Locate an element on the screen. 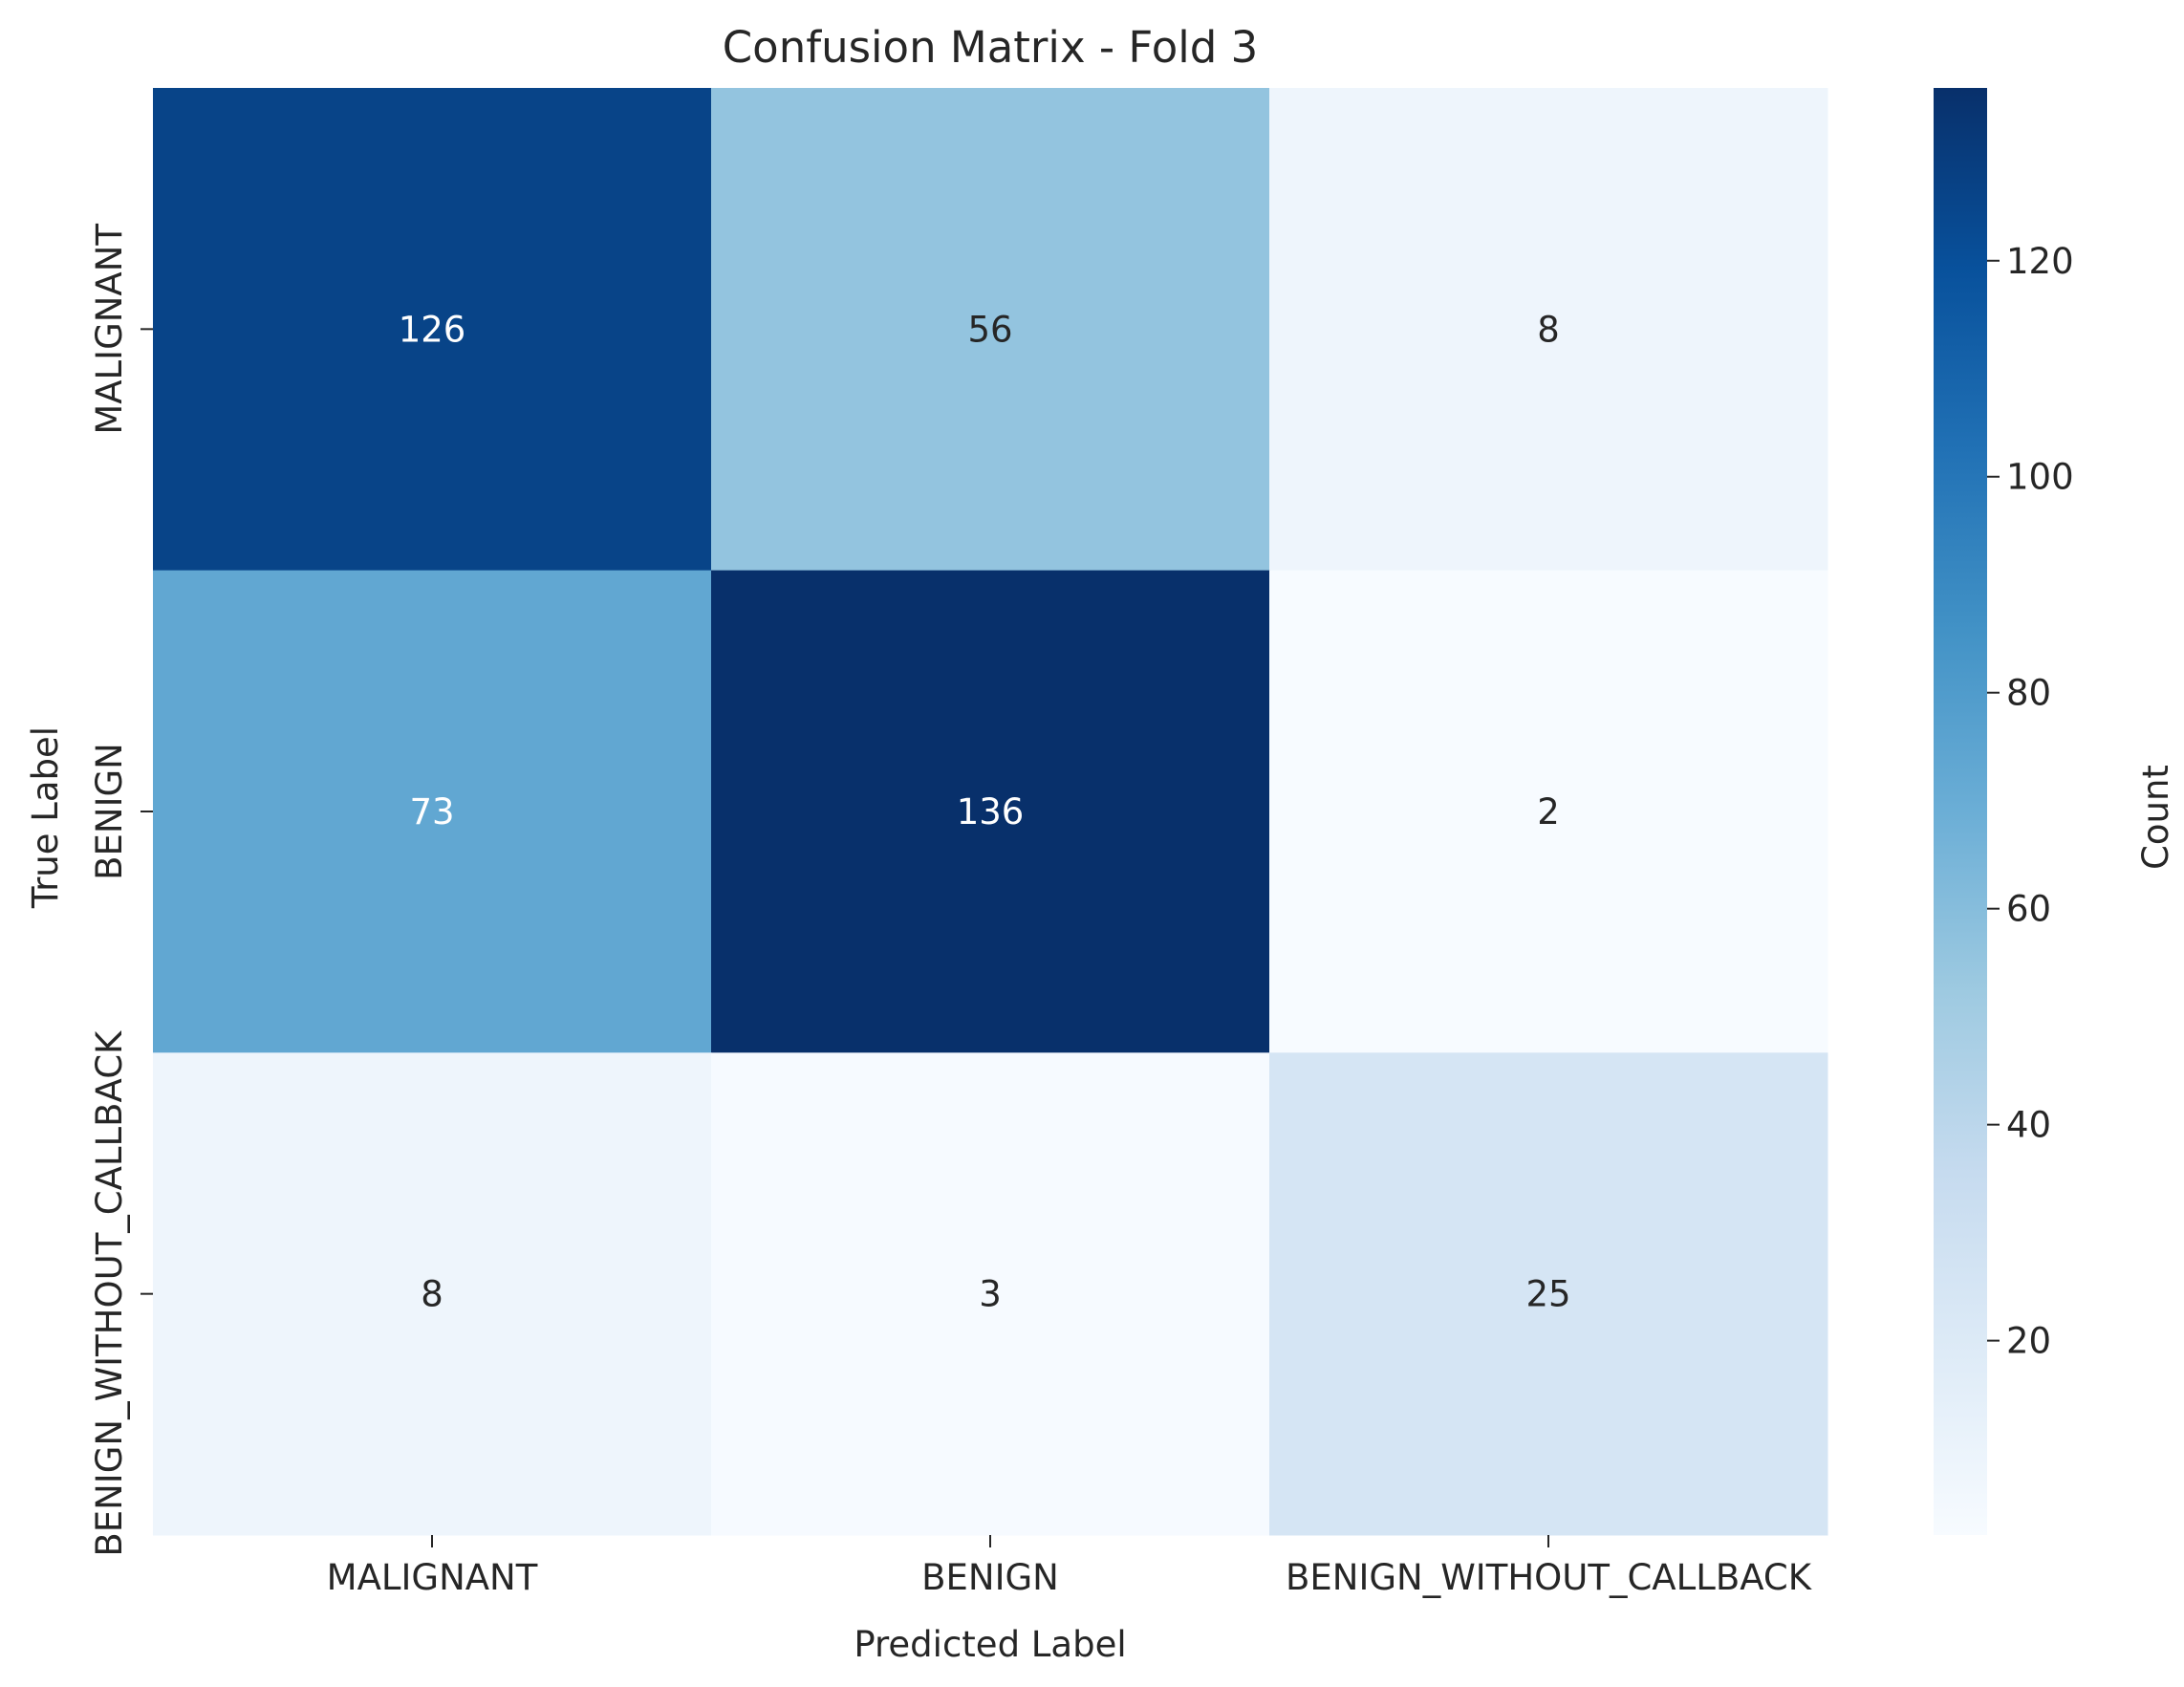 This screenshot has width=2184, height=1687. y-axis-ticks: MALIGNANT BENIGN BENIGN_WITHOUT_CALLBACK is located at coordinates (121, 891).